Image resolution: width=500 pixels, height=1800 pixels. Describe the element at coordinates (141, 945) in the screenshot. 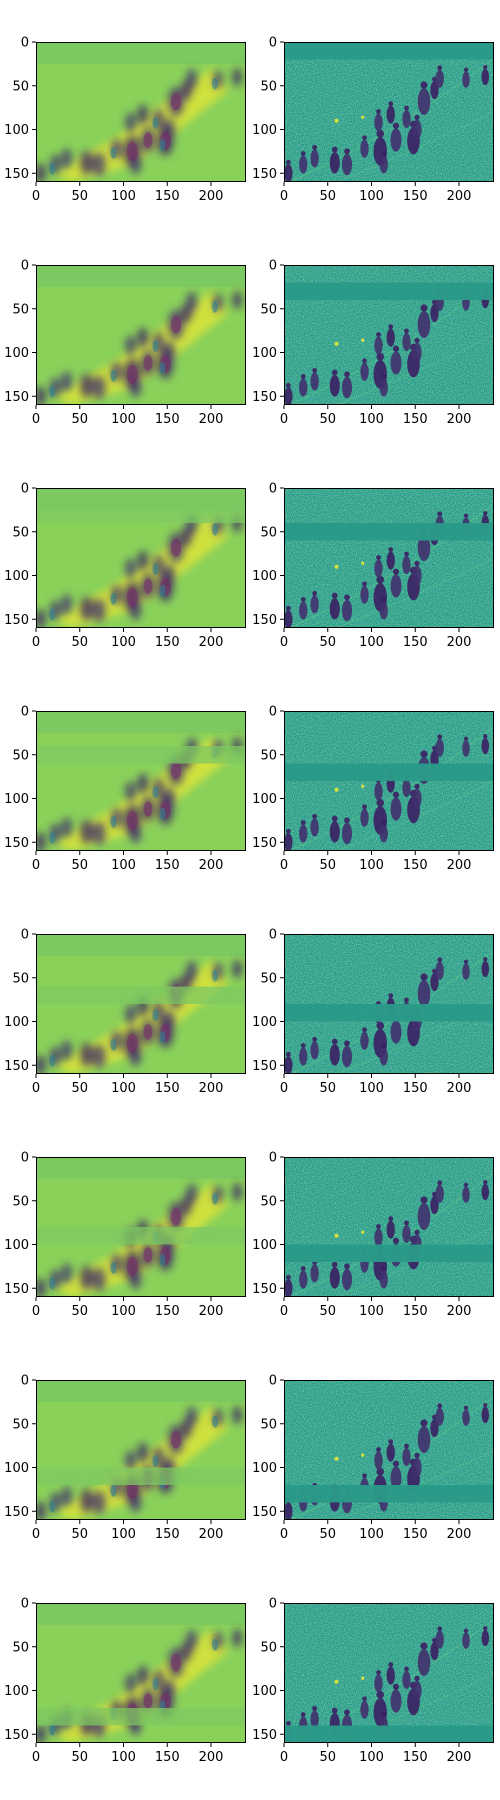

I see `heatmap-top-region` at that location.